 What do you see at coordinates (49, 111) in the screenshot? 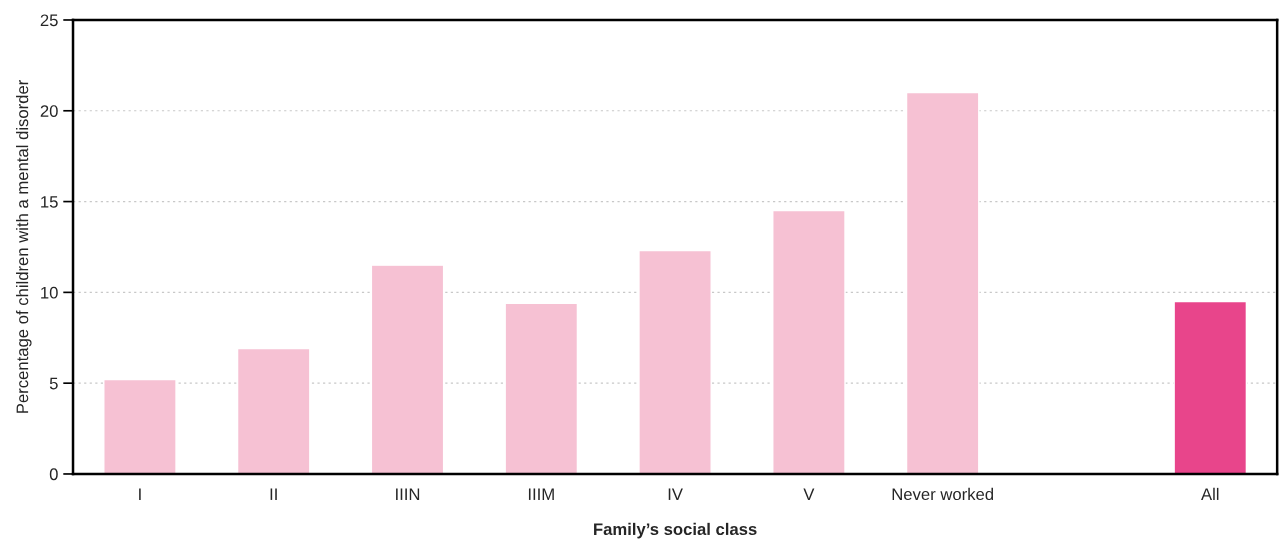
I see `y-tick-label: 20` at bounding box center [49, 111].